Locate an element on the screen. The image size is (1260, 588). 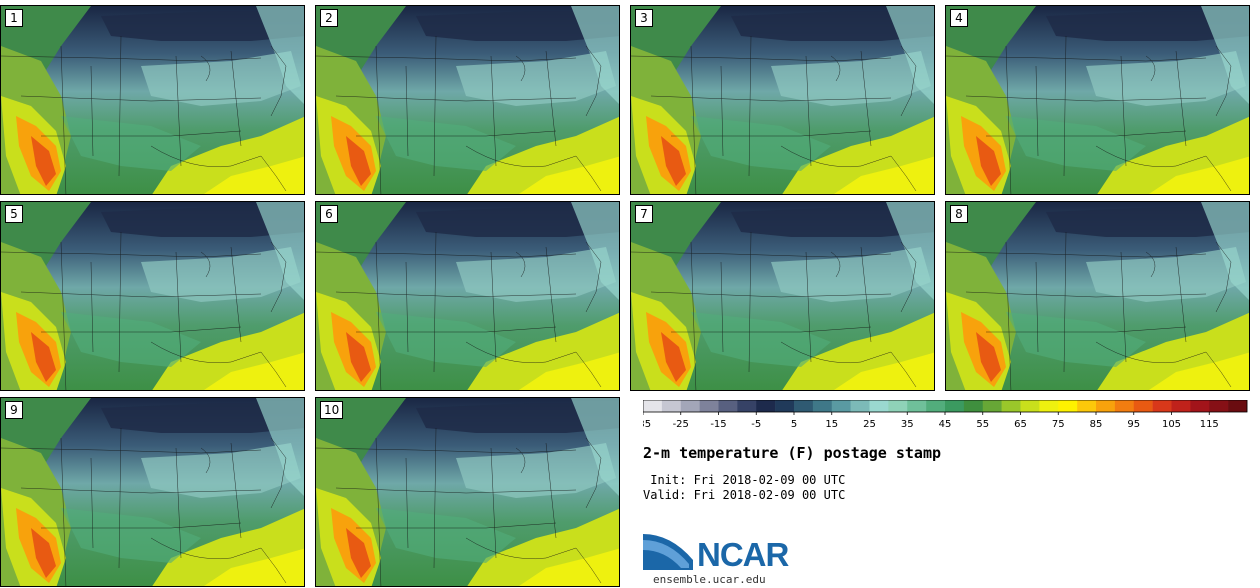
panel-number-label: 1 is located at coordinates (14, 18).